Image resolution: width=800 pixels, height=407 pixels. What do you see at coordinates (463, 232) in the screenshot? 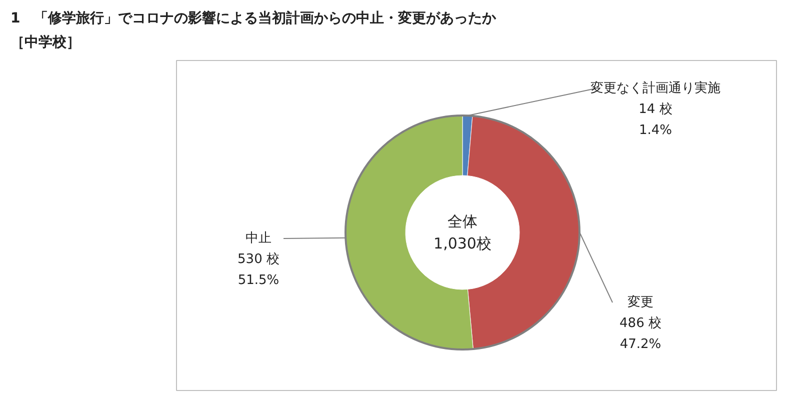
I see `text: 全体 1,030校` at bounding box center [463, 232].